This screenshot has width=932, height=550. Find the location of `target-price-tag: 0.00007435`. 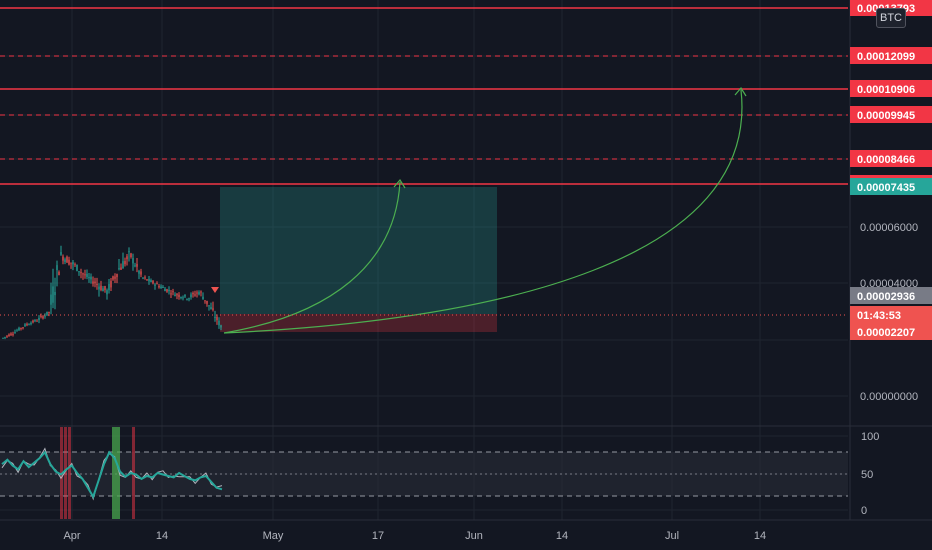

target-price-tag: 0.00007435 is located at coordinates (886, 188).